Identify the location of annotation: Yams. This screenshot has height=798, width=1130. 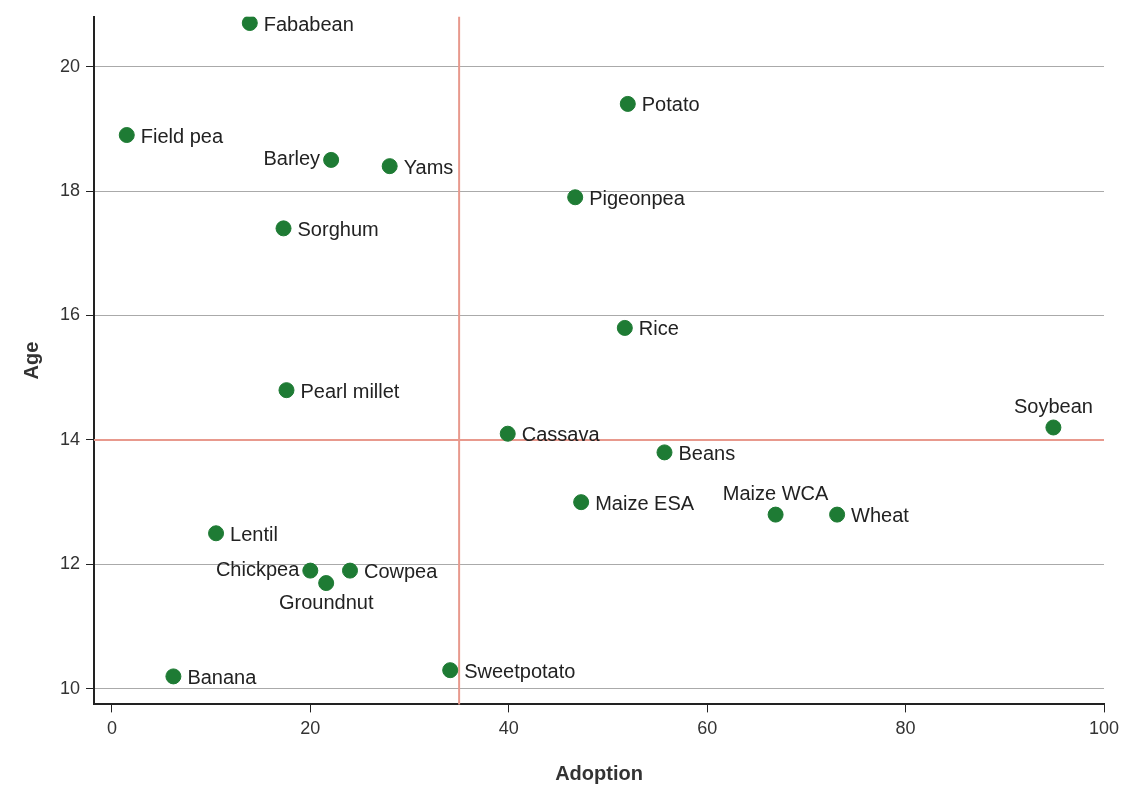
(428, 166).